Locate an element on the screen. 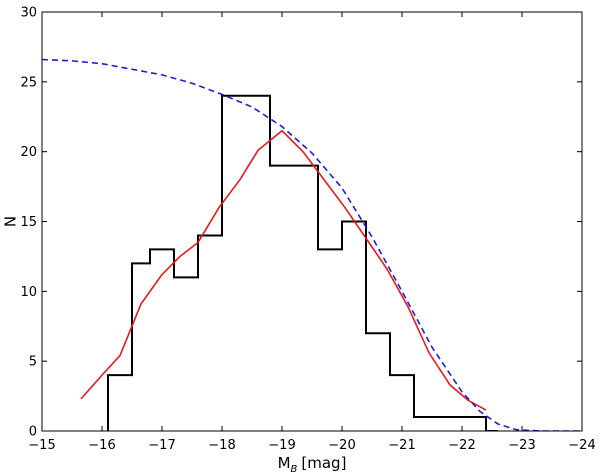  x-tick-label: −19 is located at coordinates (281, 445).